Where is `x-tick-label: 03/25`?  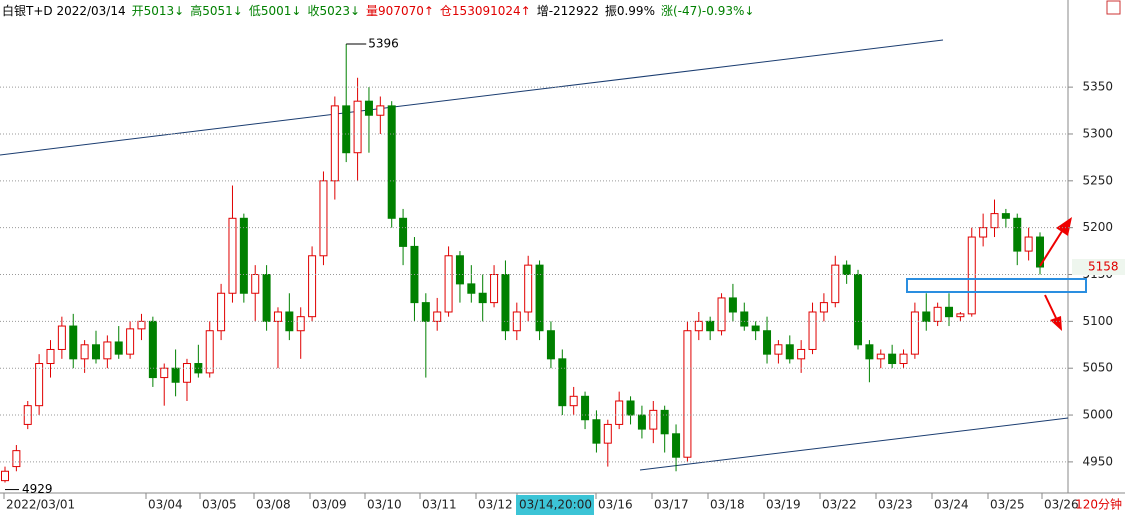
x-tick-label: 03/25 is located at coordinates (1007, 505).